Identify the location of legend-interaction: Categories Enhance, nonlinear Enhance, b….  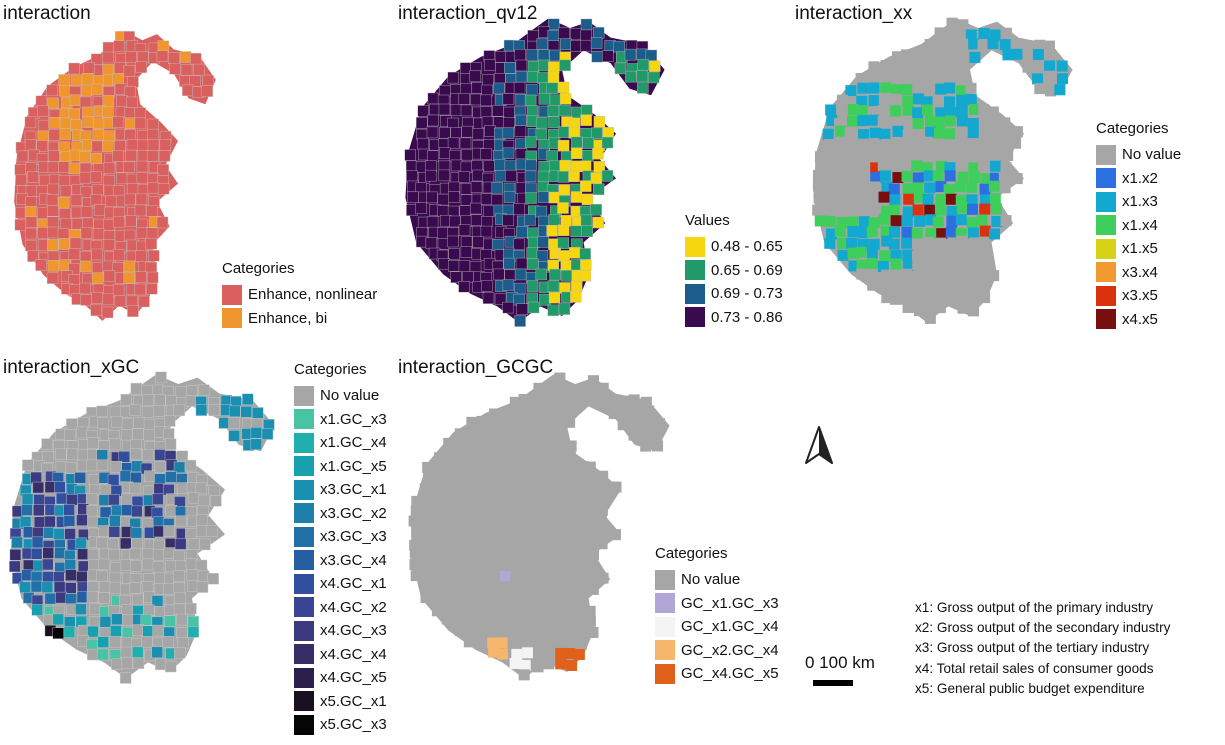
(299, 295).